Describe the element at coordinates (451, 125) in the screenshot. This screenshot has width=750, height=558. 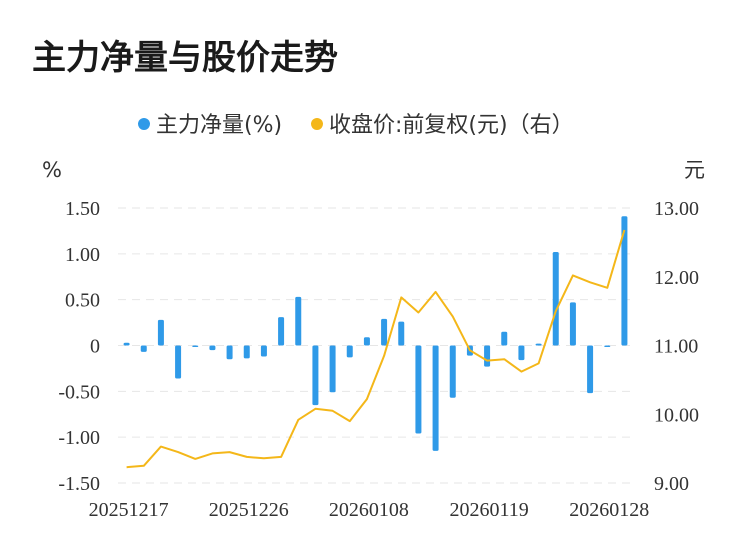
I see `legend-entry-line: 收盘价:前复权(元)（右）` at that location.